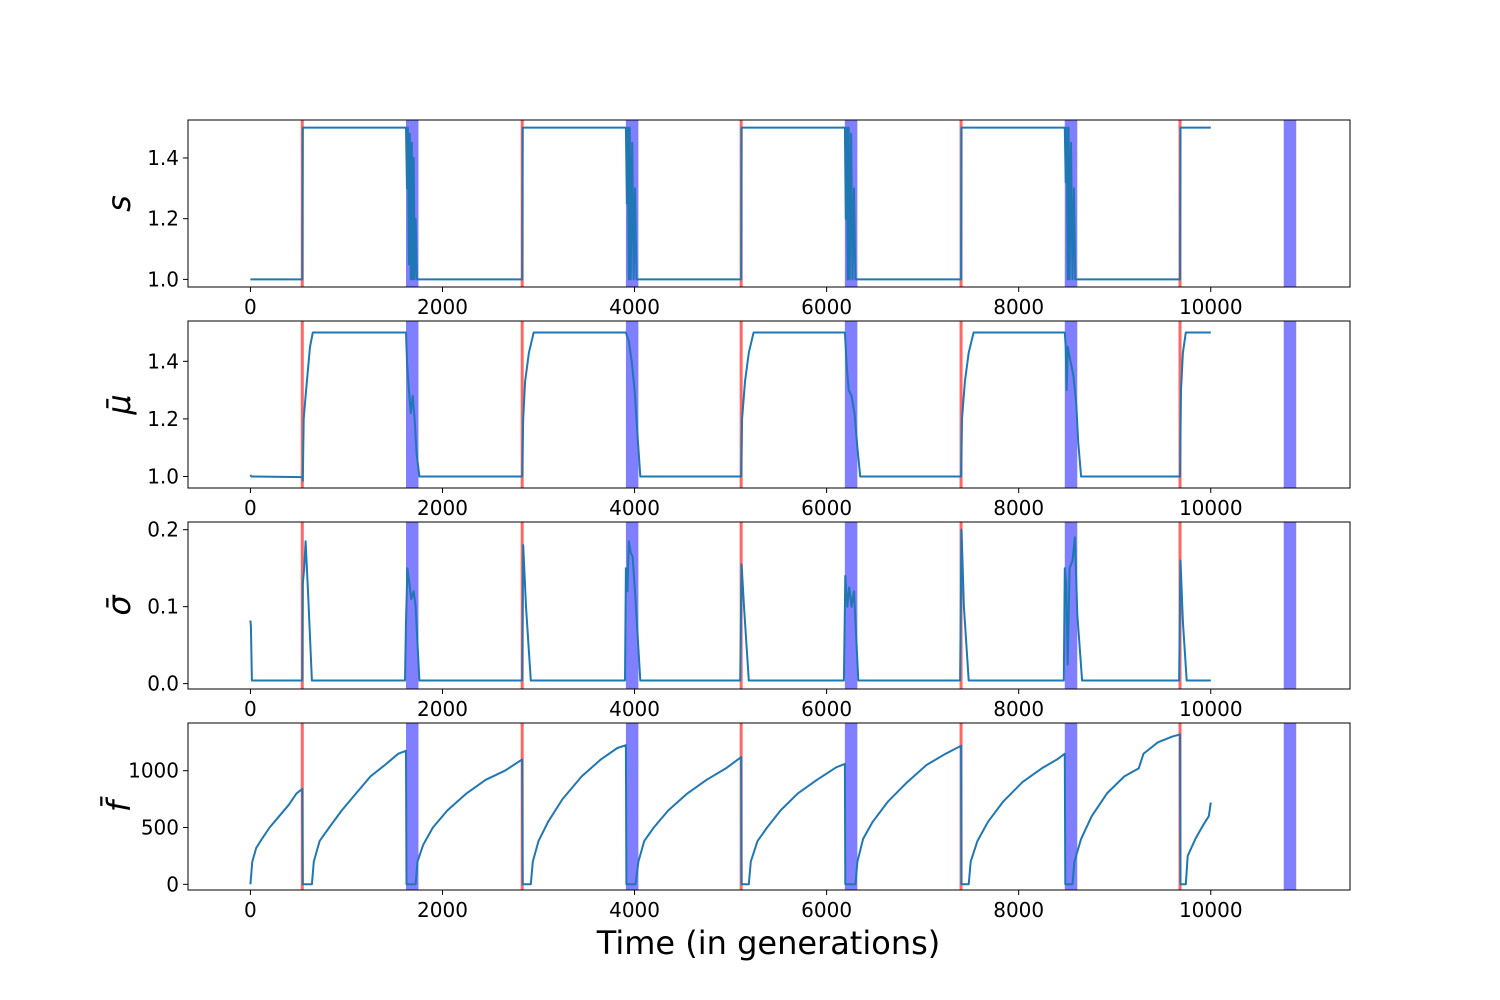  Describe the element at coordinates (118, 804) in the screenshot. I see `y-axis-label-4: f̄` at that location.